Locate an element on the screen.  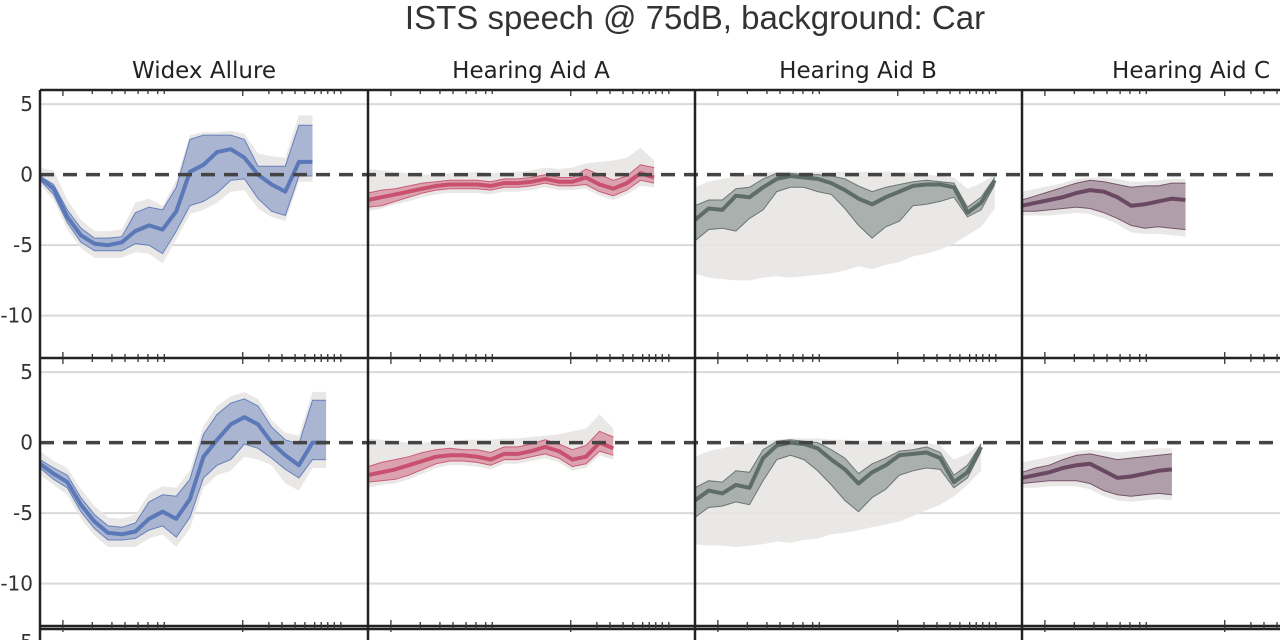
panel-title: Hearing Aid B is located at coordinates (858, 71).